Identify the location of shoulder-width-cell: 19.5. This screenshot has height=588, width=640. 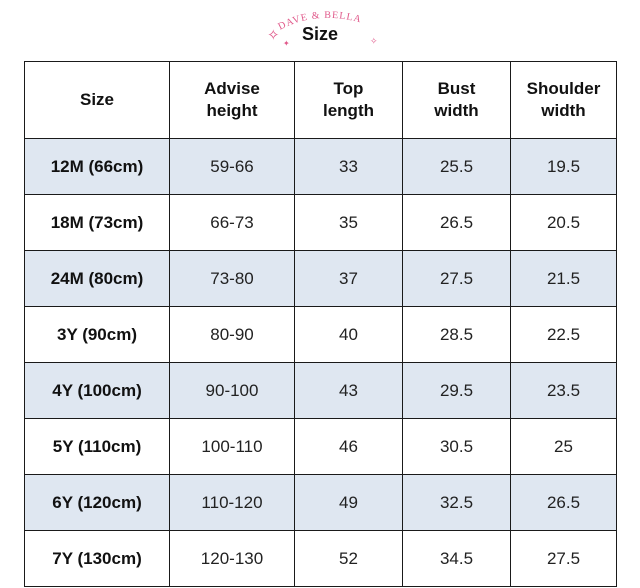
(563, 166).